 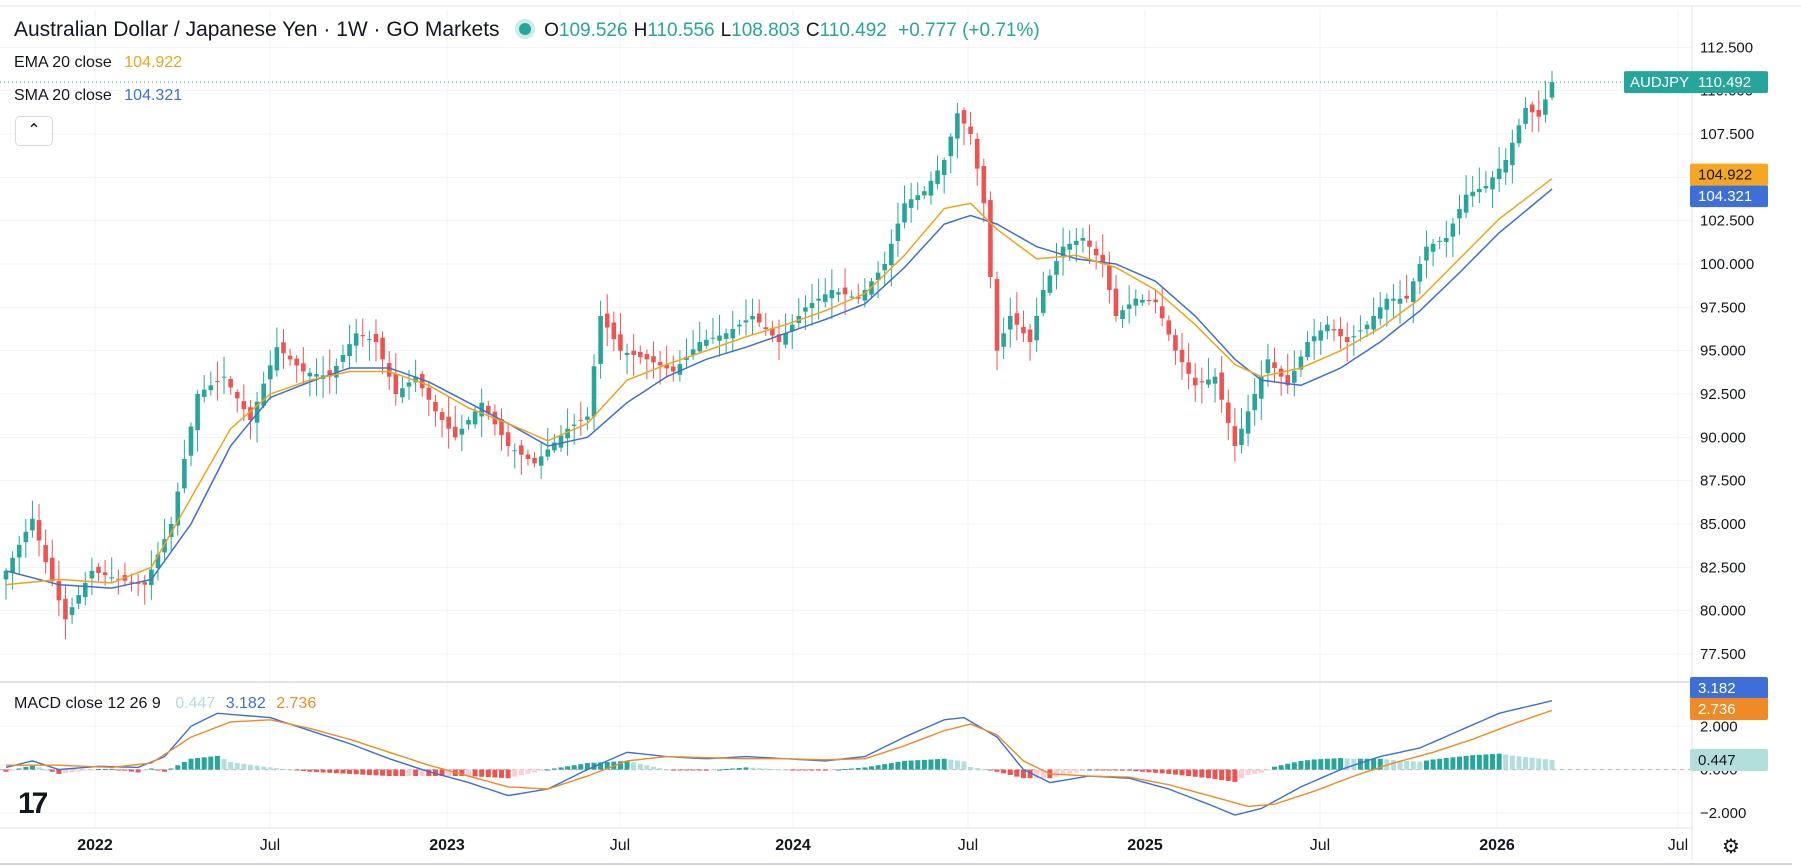 What do you see at coordinates (1731, 847) in the screenshot?
I see `gear-icon: ⚙` at bounding box center [1731, 847].